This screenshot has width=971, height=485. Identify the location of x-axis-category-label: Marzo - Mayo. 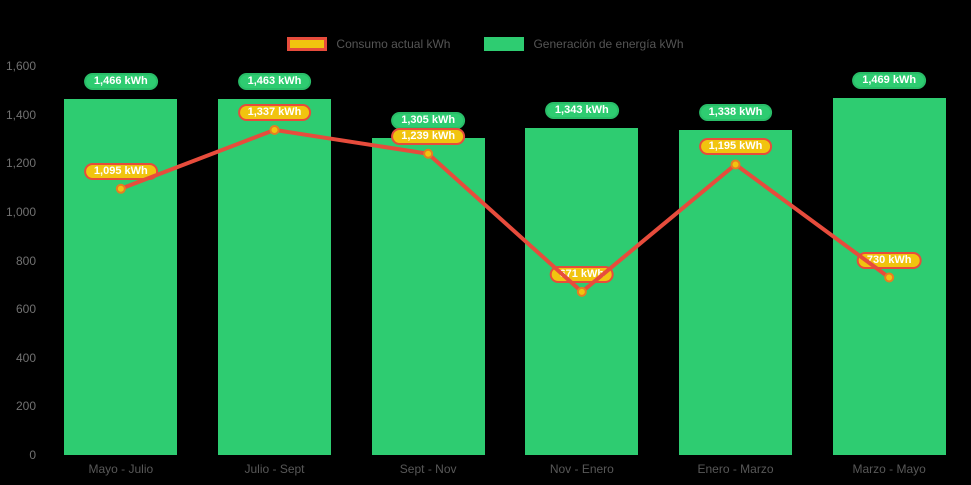
(889, 469).